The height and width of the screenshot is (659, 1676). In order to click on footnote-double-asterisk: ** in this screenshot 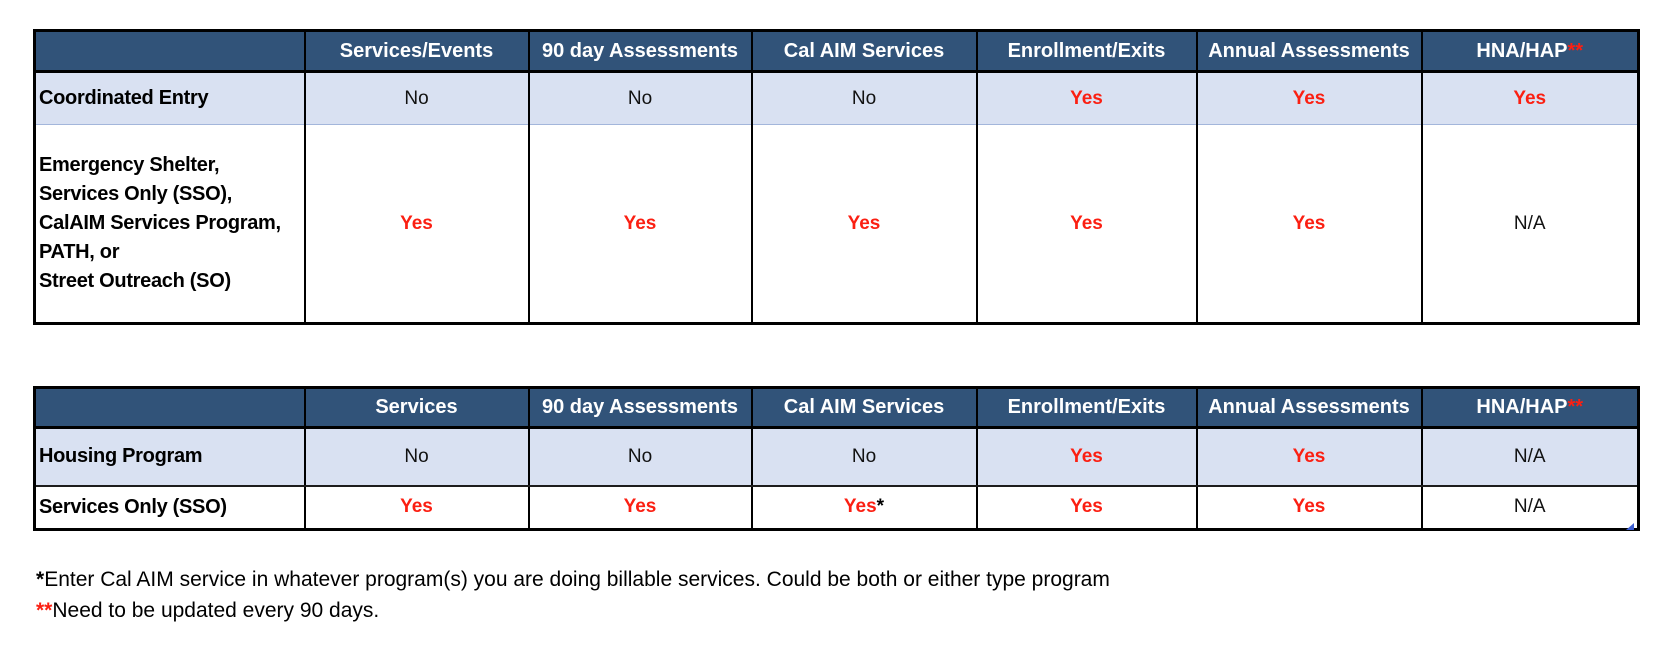, I will do `click(44, 610)`.